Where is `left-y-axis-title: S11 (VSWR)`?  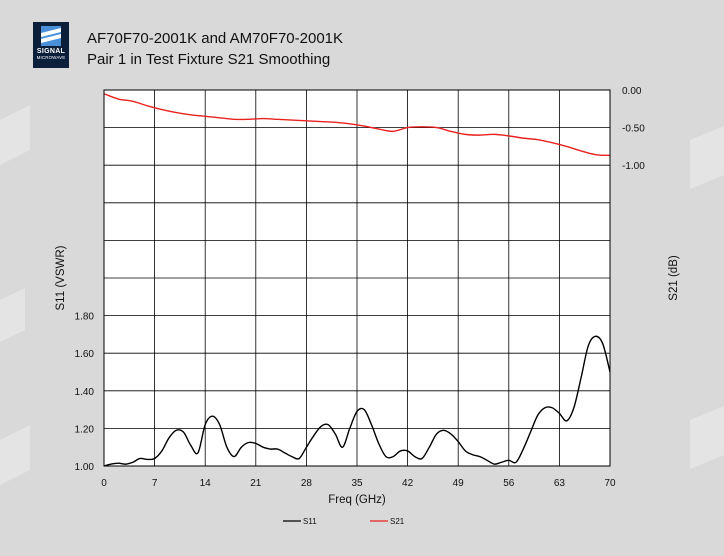
left-y-axis-title: S11 (VSWR) is located at coordinates (61, 277).